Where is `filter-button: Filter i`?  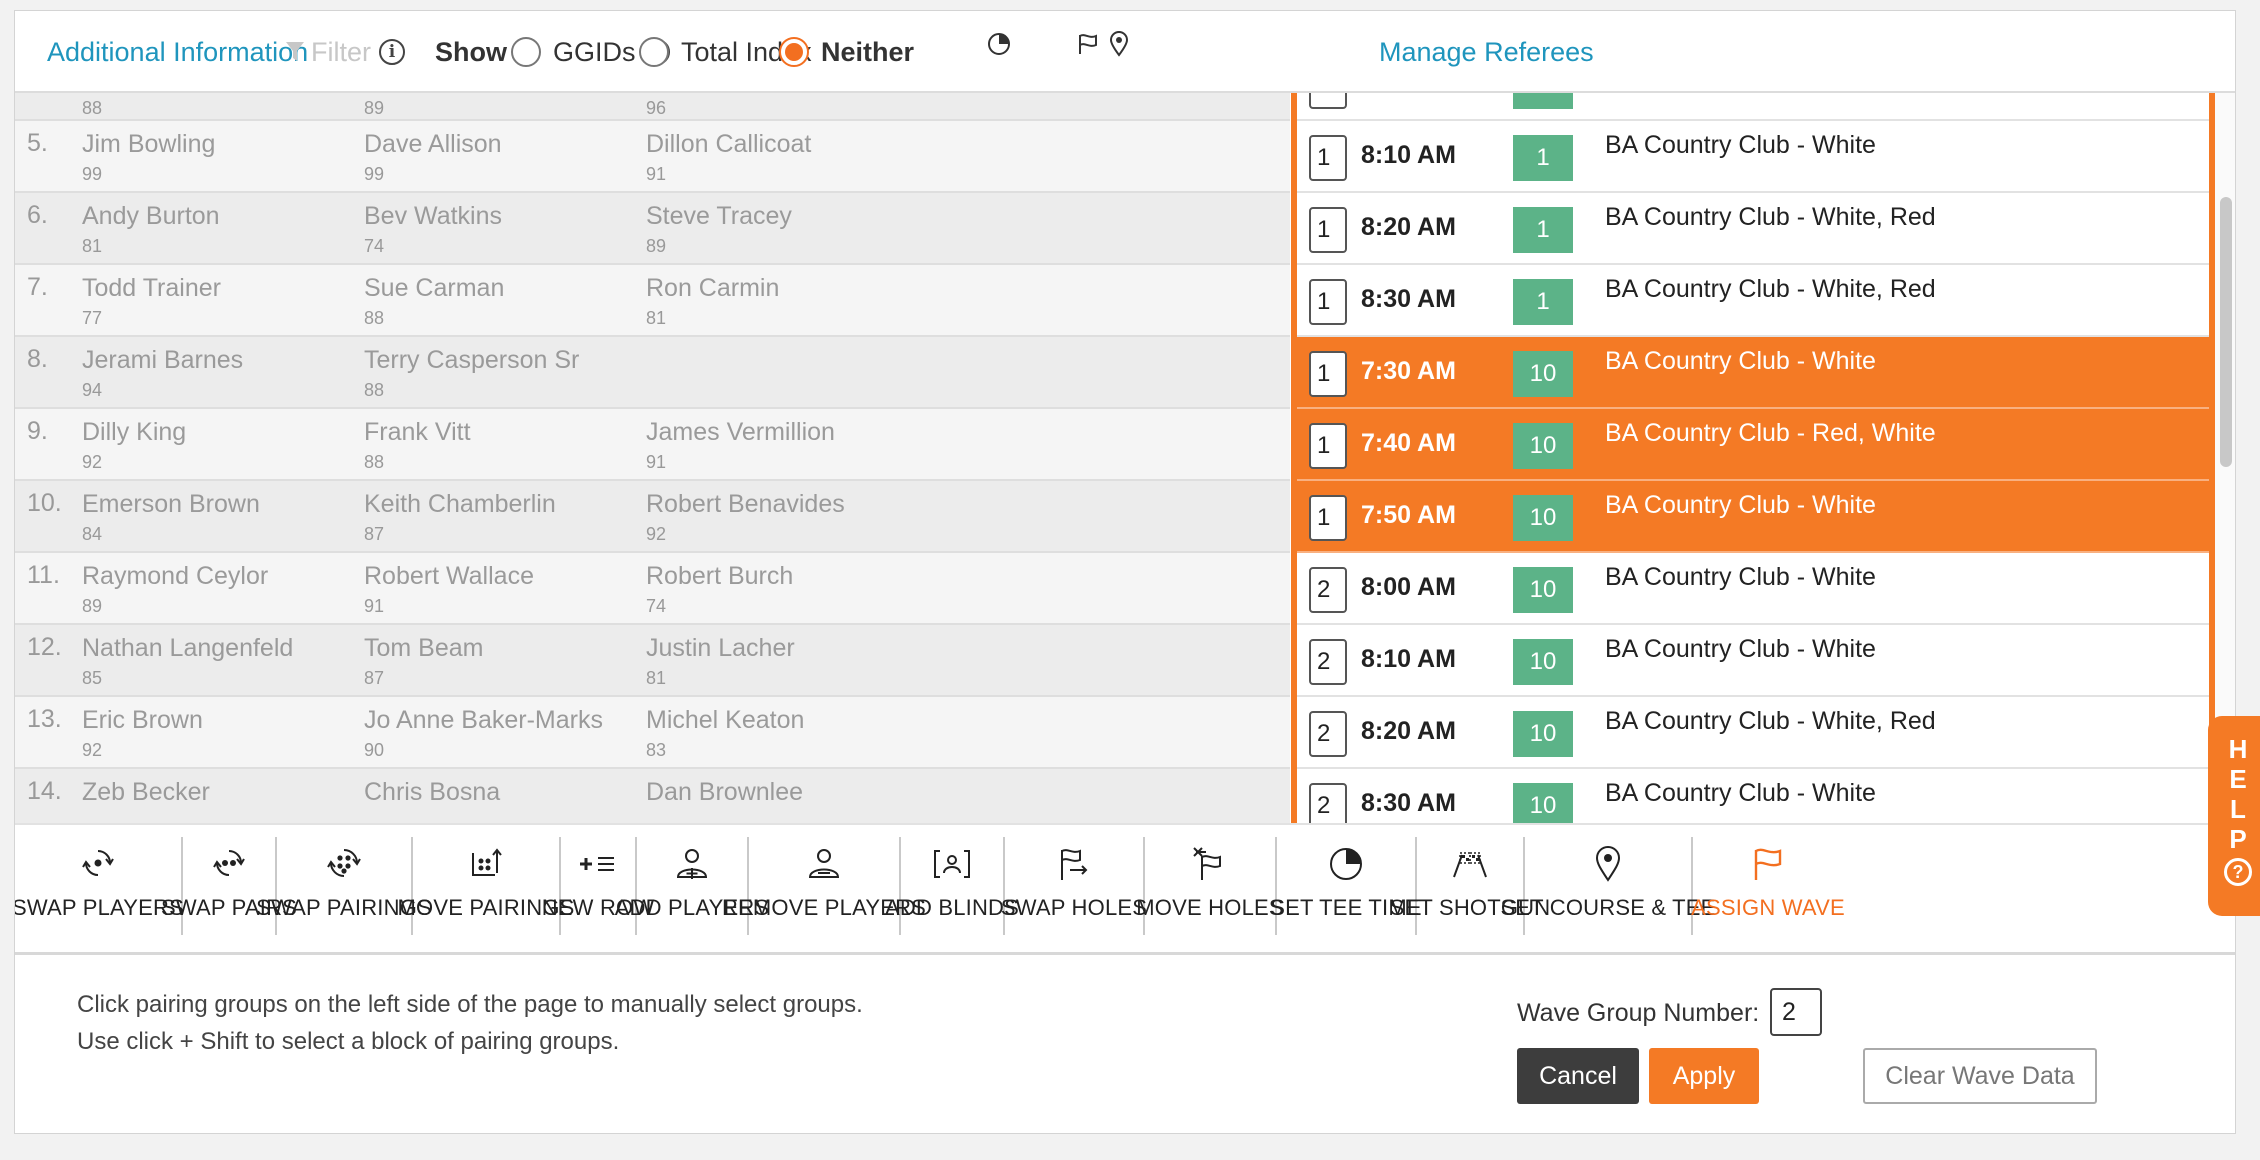
filter-button: Filter i is located at coordinates (345, 52).